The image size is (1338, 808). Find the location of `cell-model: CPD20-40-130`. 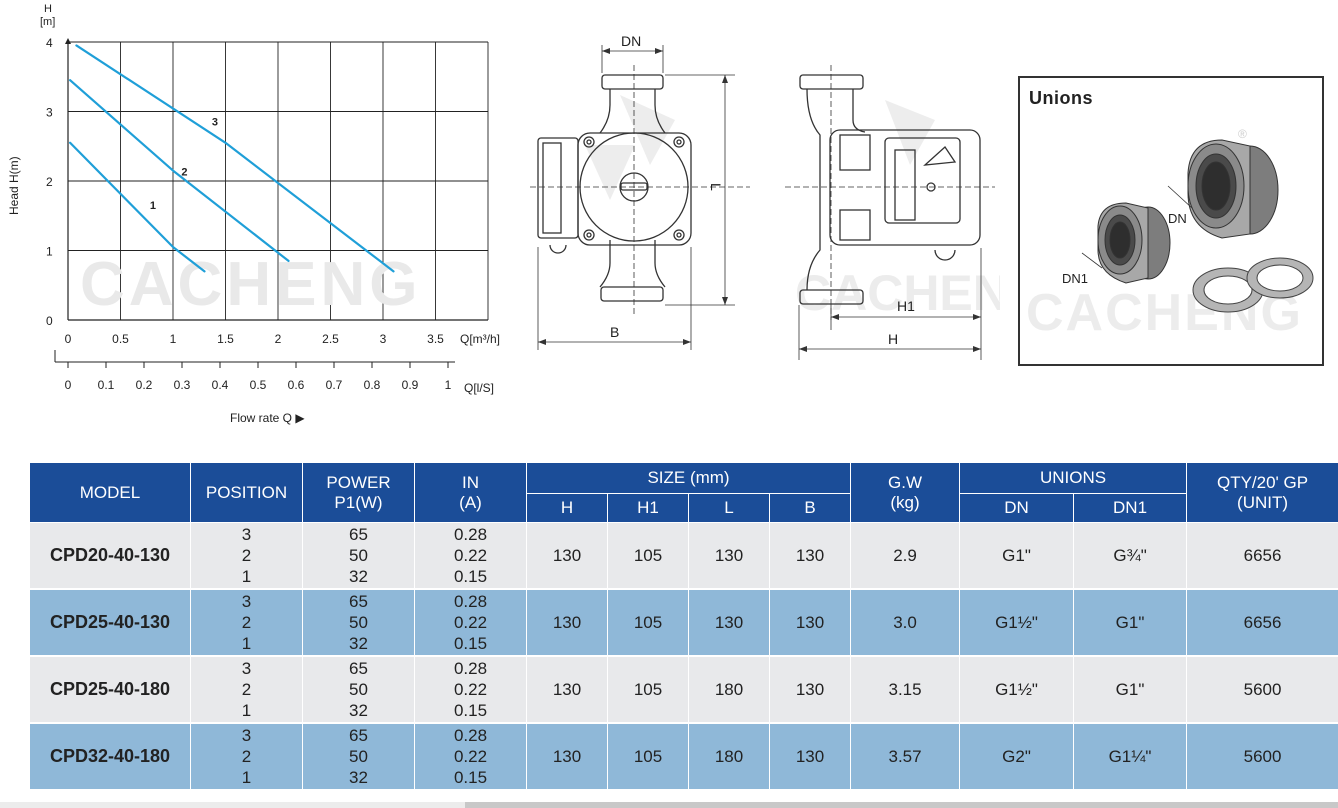

cell-model: CPD20-40-130 is located at coordinates (110, 556).